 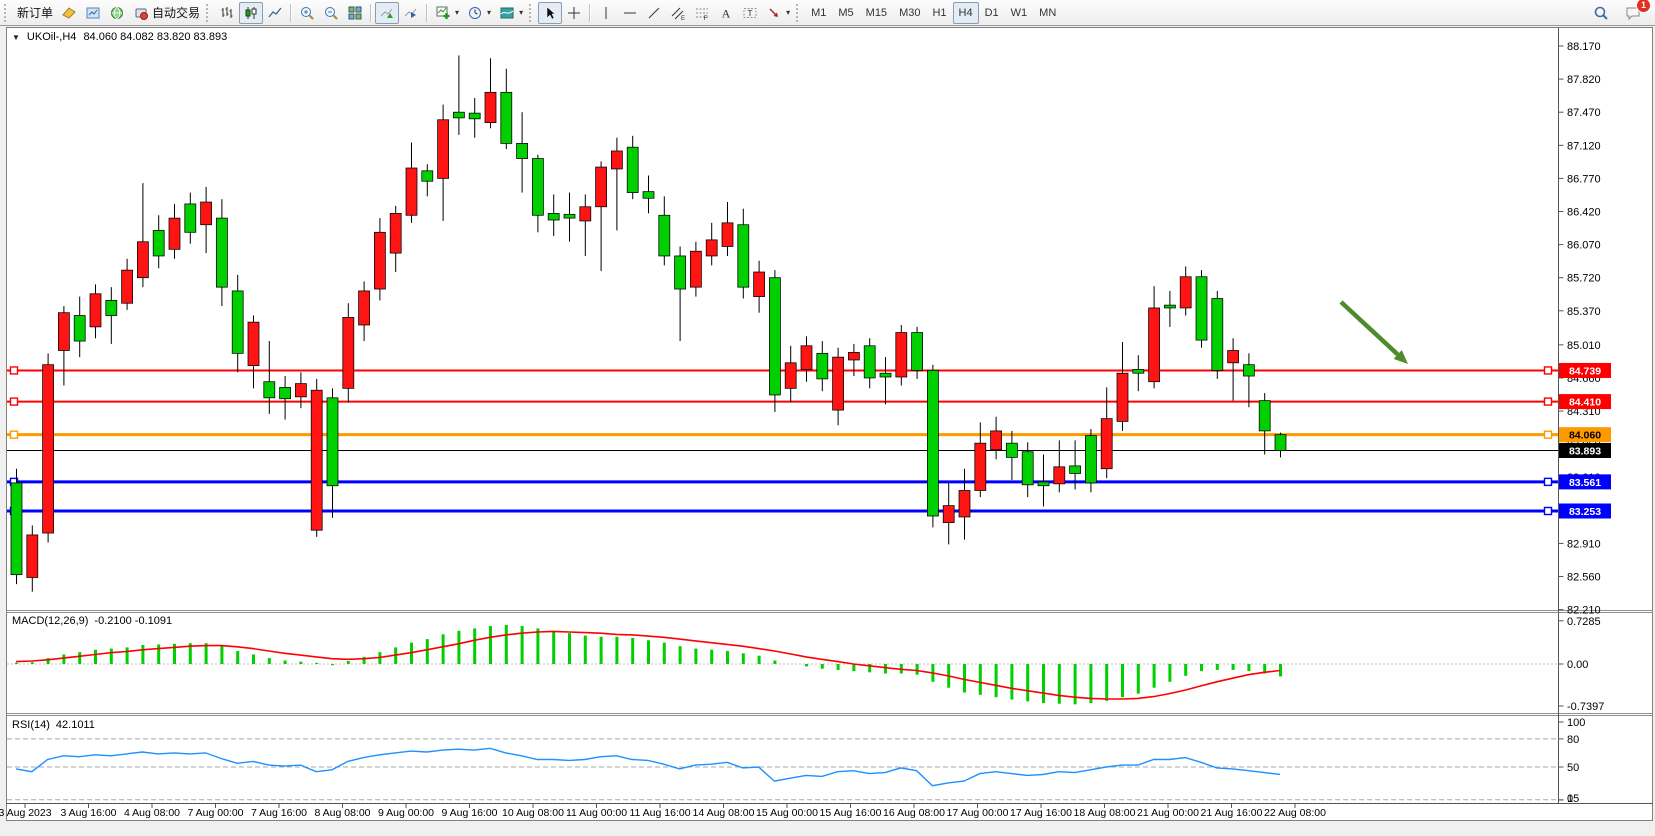 I want to click on zoom-out-button, so click(x=331, y=13).